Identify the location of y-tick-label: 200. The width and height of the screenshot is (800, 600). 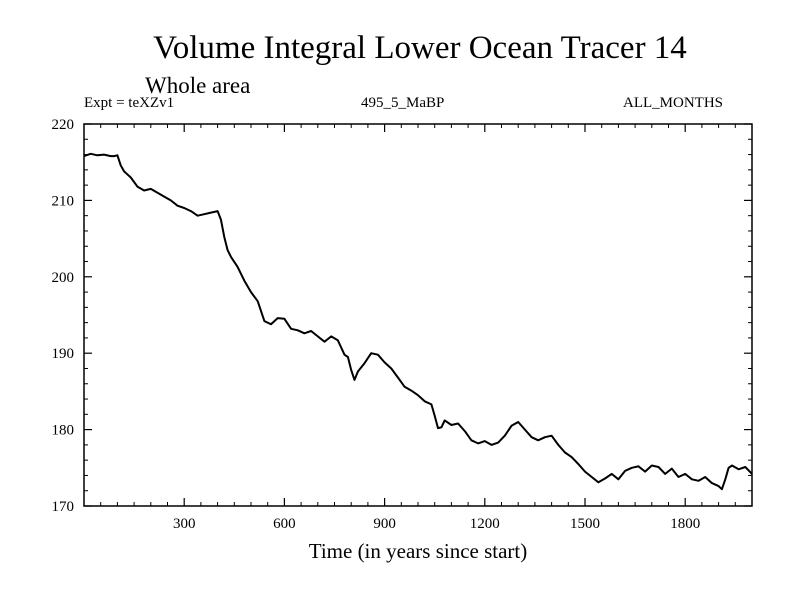
(63, 278).